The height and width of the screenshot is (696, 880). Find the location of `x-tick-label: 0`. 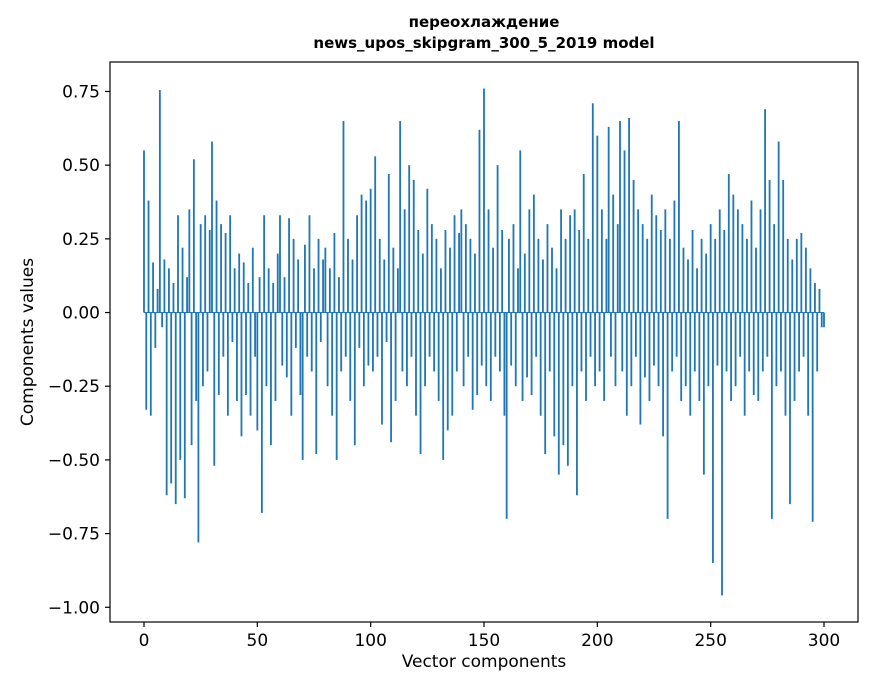

x-tick-label: 0 is located at coordinates (144, 641).